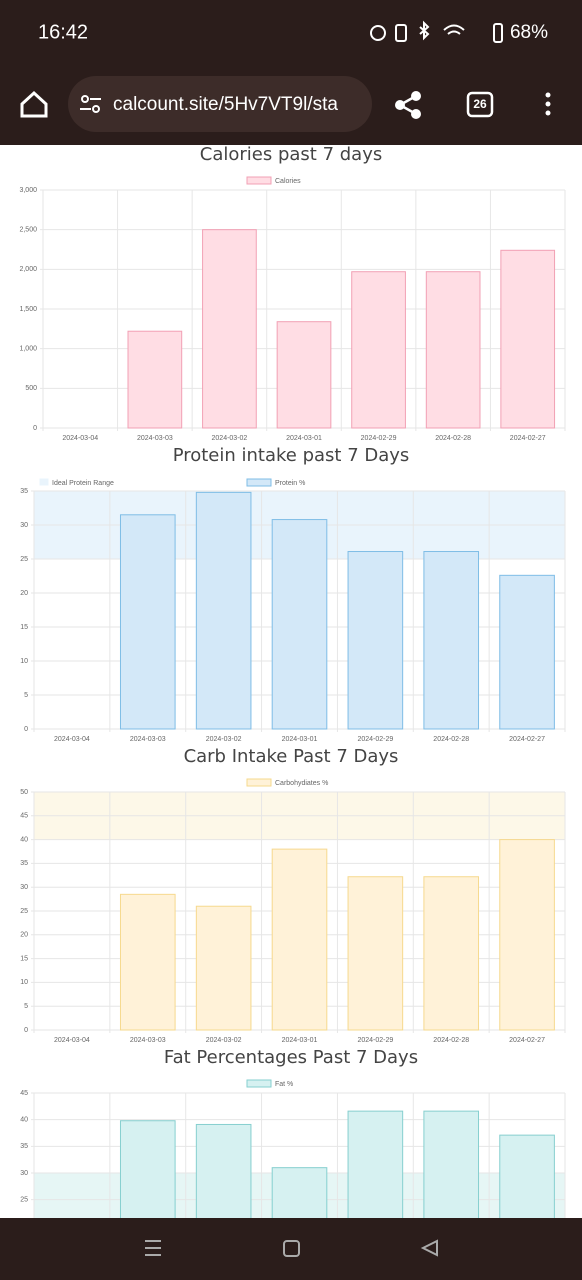 This screenshot has width=582, height=1280. I want to click on y-tick-label: 1,000, so click(28, 349).